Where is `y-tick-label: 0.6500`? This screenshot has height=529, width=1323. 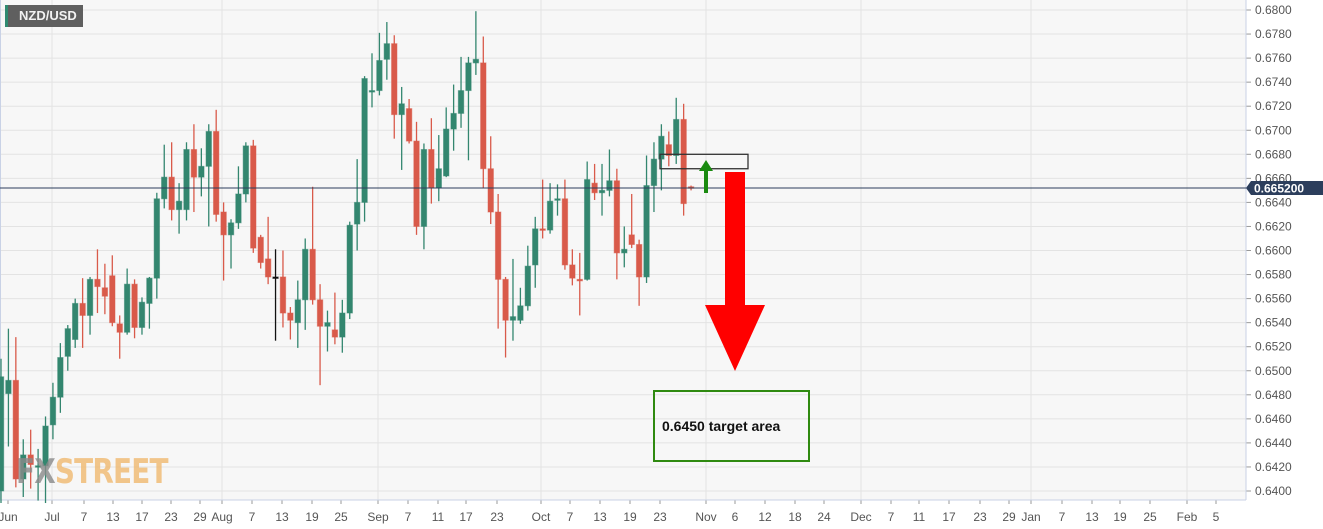 y-tick-label: 0.6500 is located at coordinates (1273, 371).